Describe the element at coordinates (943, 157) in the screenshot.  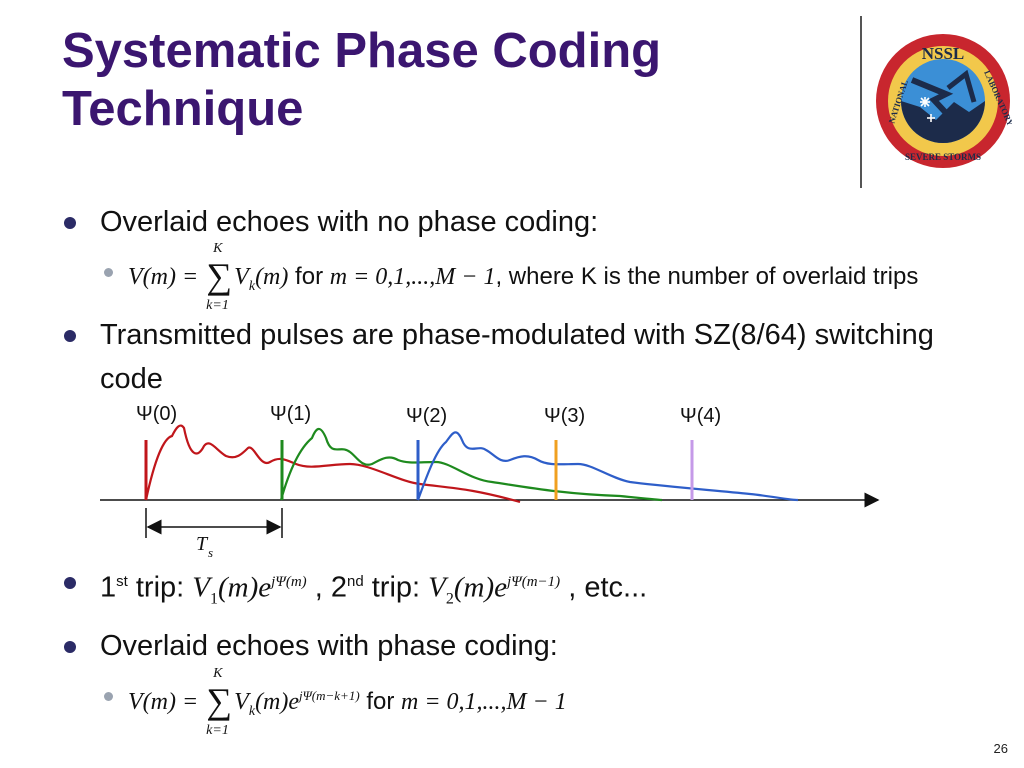
I see `logo-bottom-text: SEVERE STORMS` at that location.